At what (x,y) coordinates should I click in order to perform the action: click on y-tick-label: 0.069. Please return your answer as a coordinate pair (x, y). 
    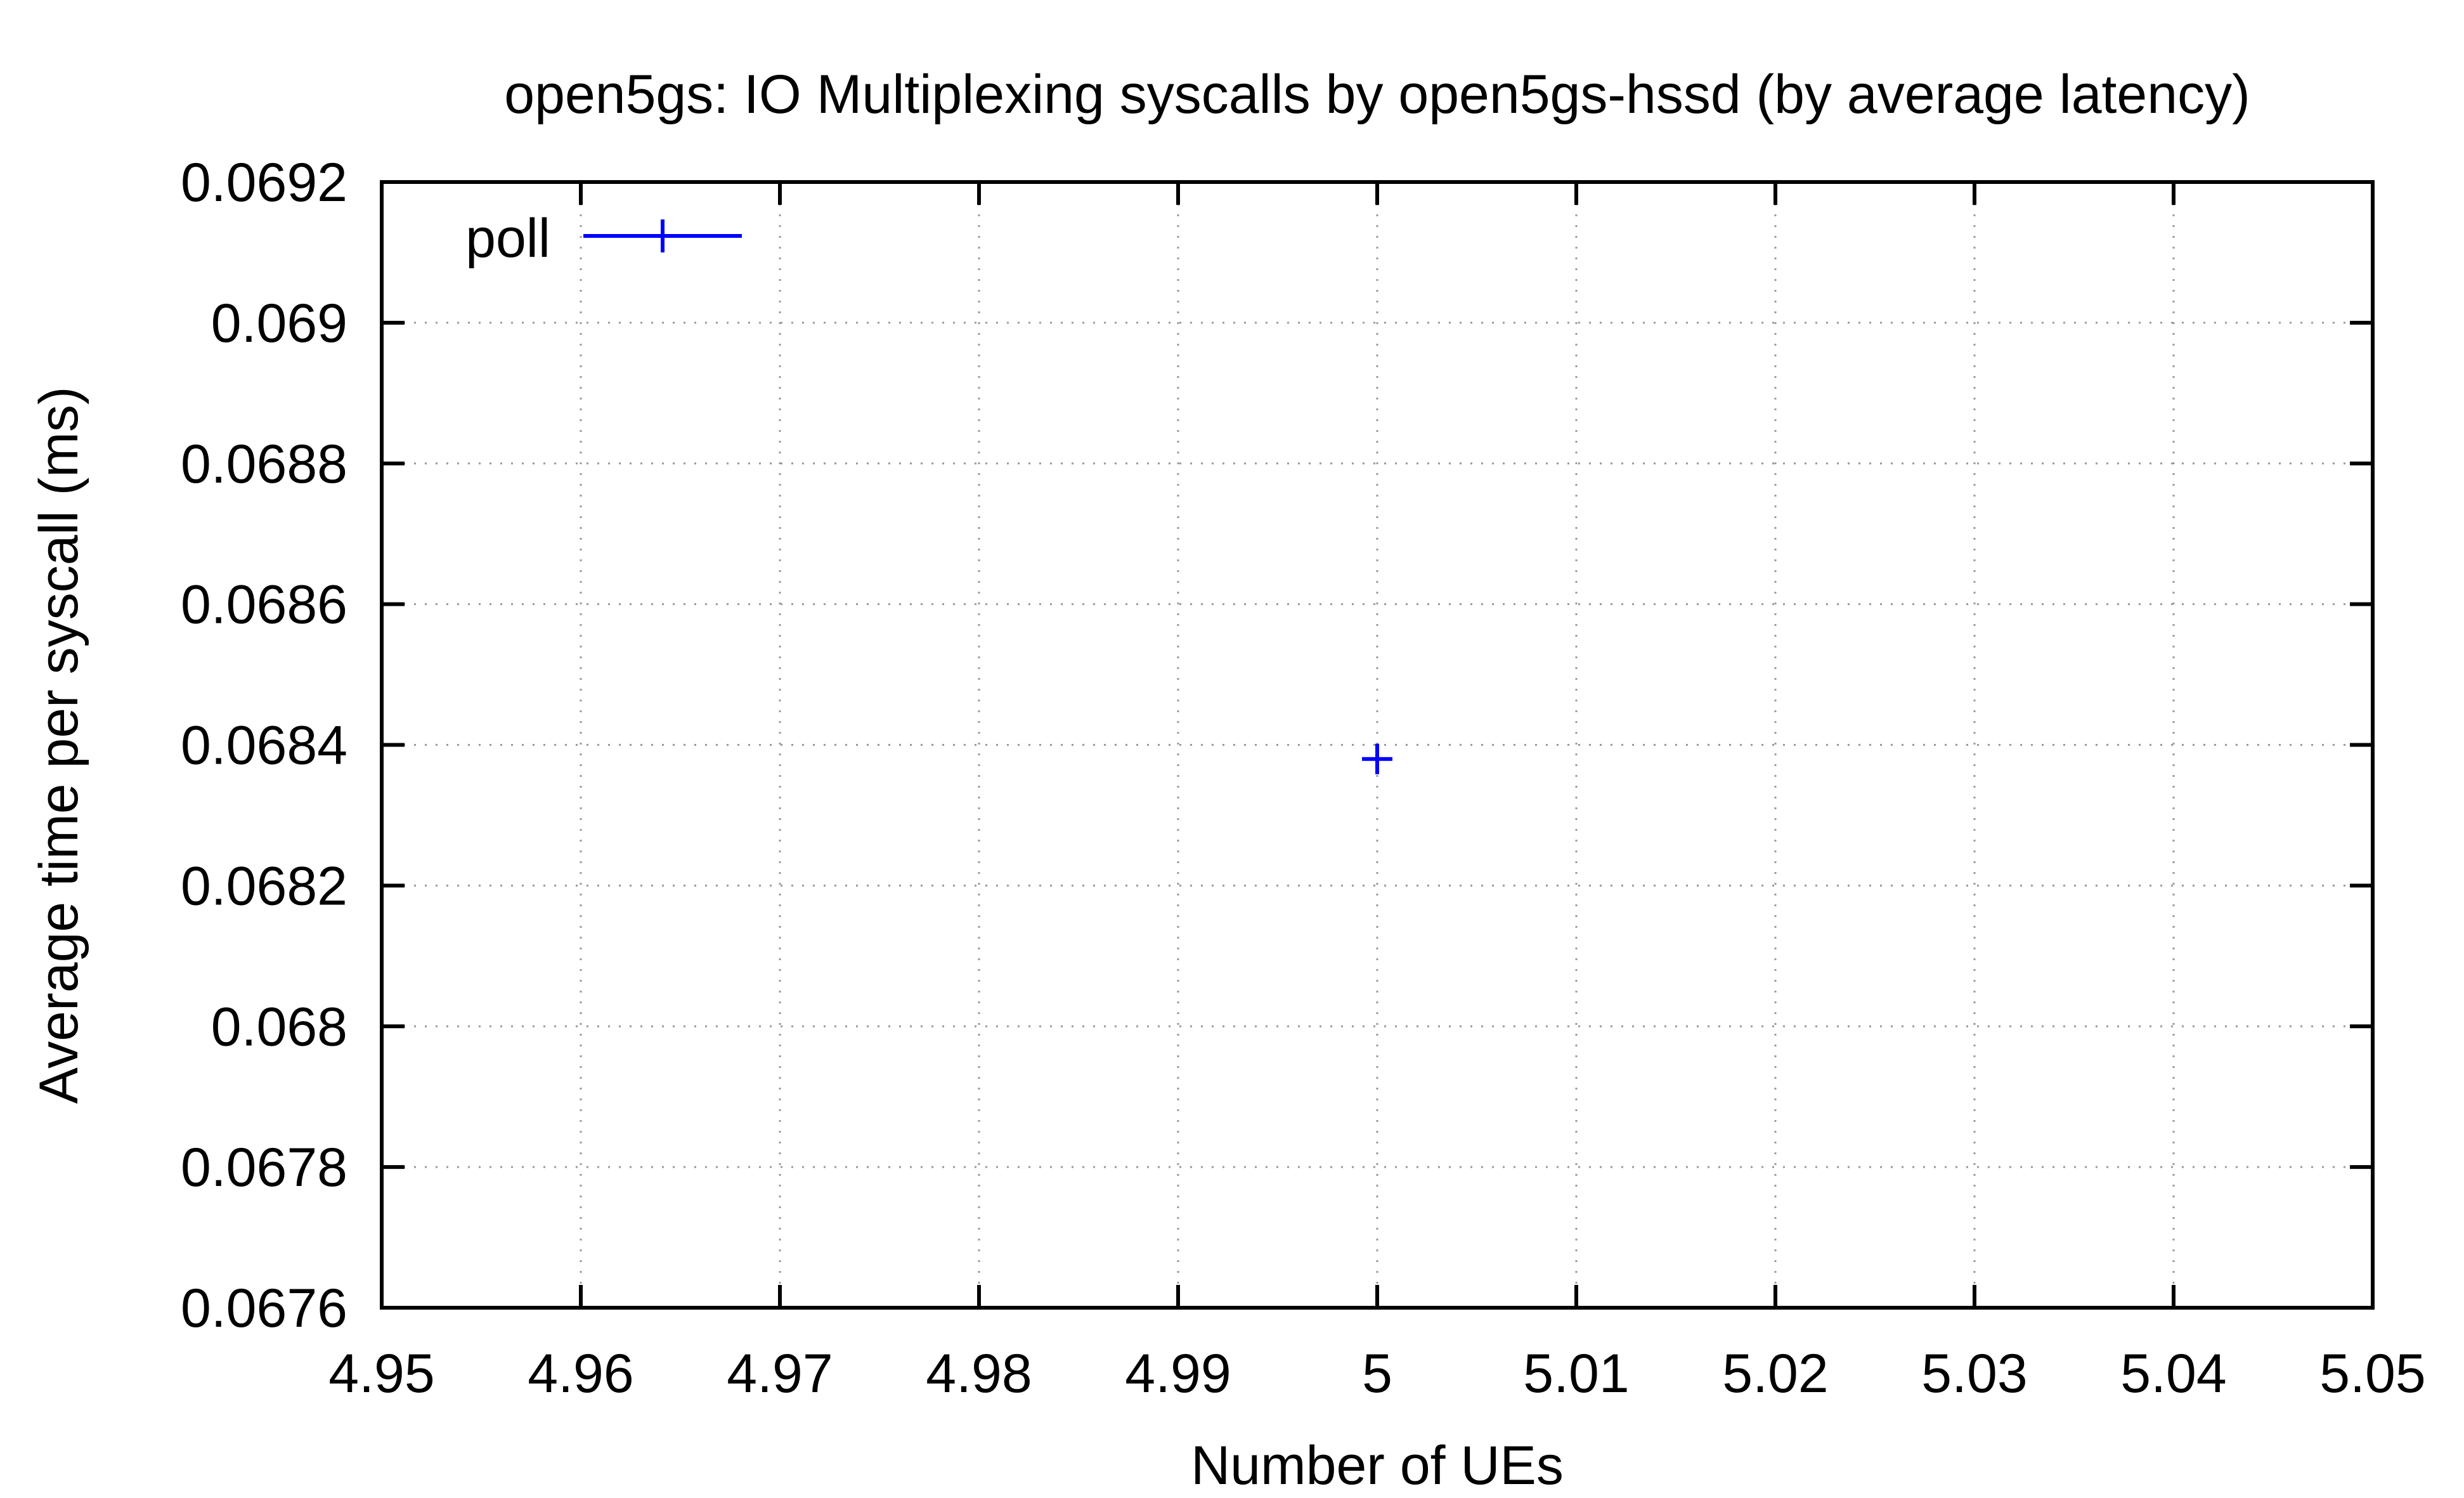
    Looking at the image, I should click on (279, 324).